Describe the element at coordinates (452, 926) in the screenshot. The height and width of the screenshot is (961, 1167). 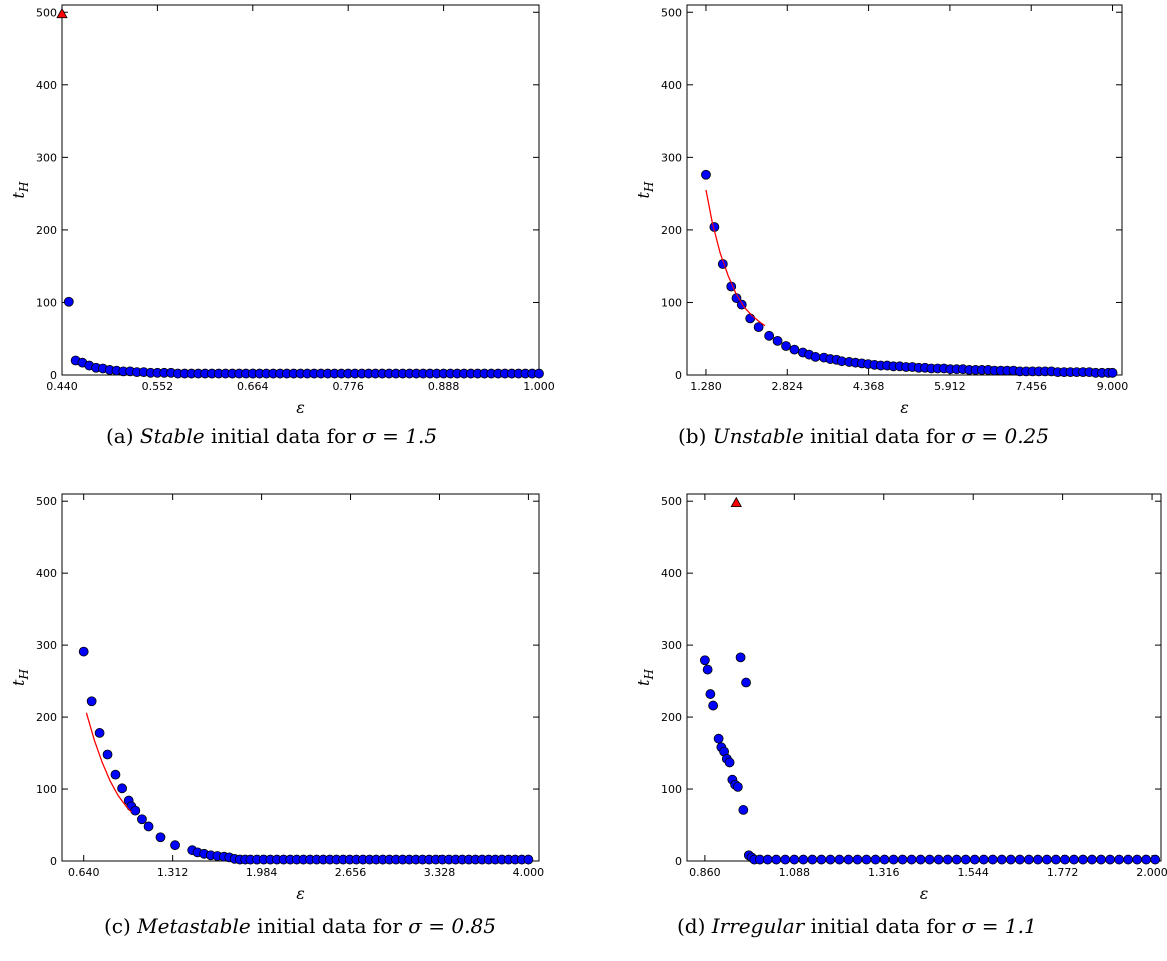
I see `caption-param: σ = 0.85` at that location.